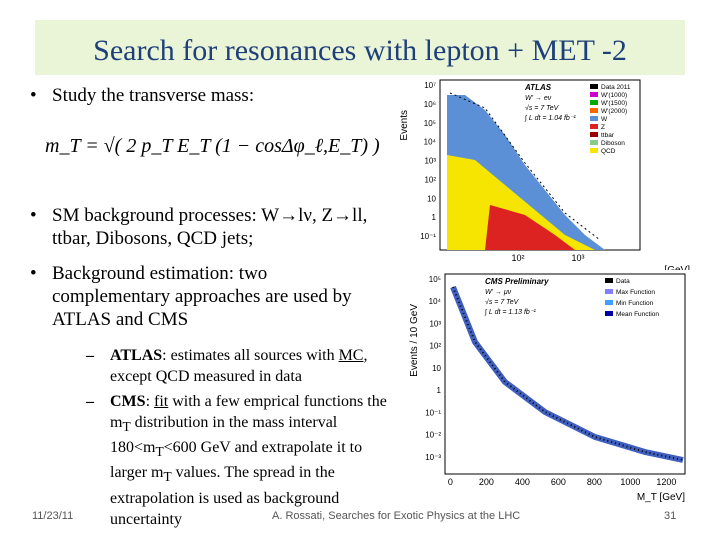 The height and width of the screenshot is (540, 720). Describe the element at coordinates (498, 292) in the screenshot. I see `plot-label: W' → μν` at that location.